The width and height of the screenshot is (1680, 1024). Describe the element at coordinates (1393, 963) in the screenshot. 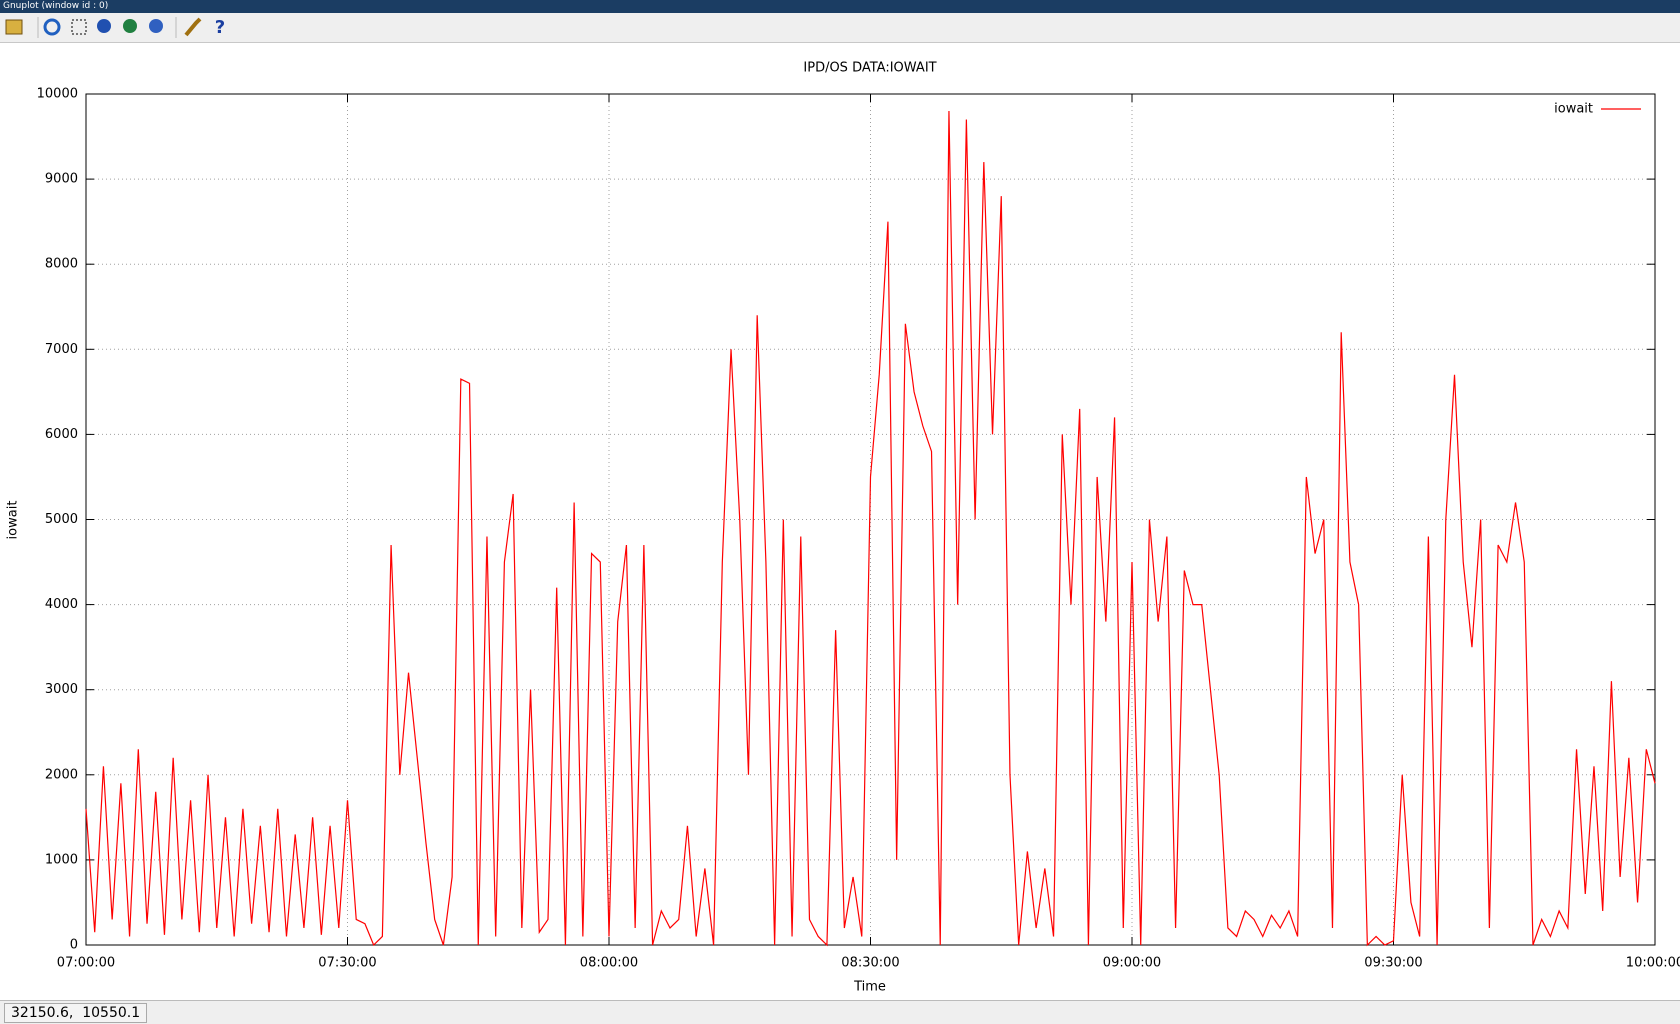

I see `x-tick-label: 09:30:00` at that location.